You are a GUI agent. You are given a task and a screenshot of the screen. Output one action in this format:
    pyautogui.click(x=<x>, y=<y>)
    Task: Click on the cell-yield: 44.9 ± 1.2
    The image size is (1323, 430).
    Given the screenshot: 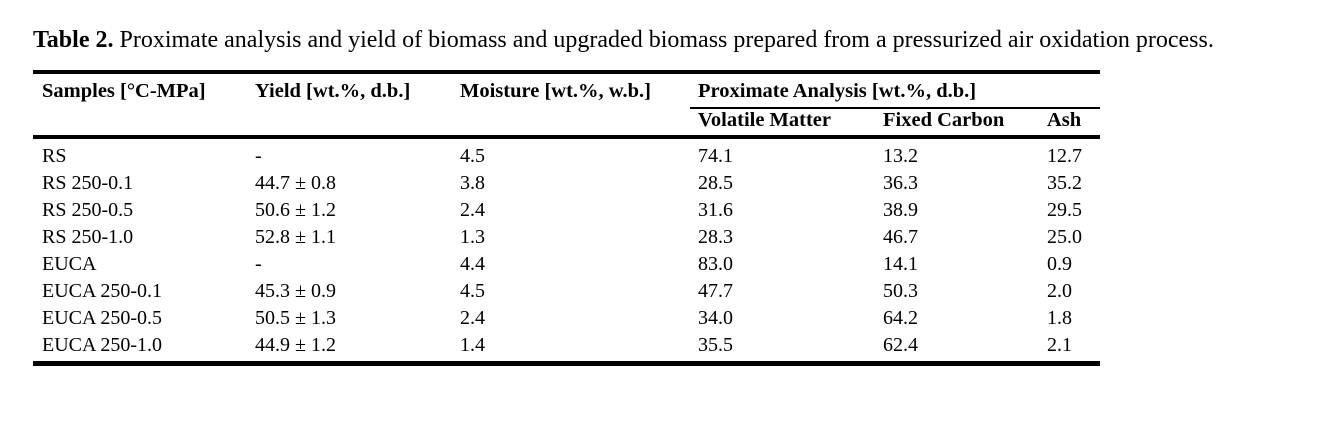 What is the action you would take?
    pyautogui.click(x=357, y=349)
    